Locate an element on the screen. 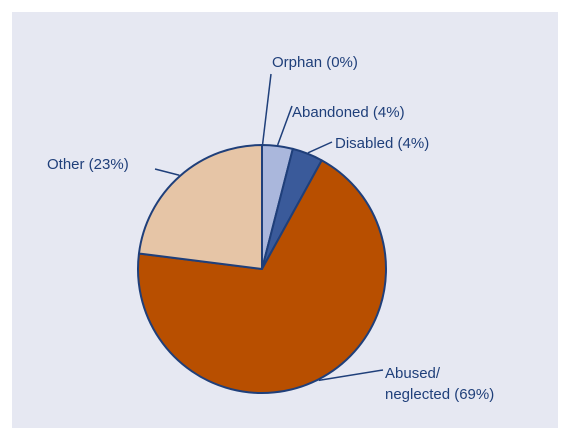 This screenshot has height=440, width=570. label-orphan: Orphan (0%) is located at coordinates (315, 62).